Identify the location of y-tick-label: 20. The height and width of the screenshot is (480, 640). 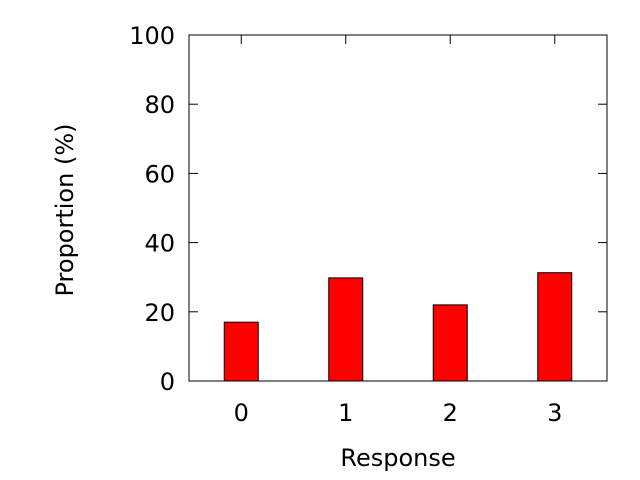
(159, 313).